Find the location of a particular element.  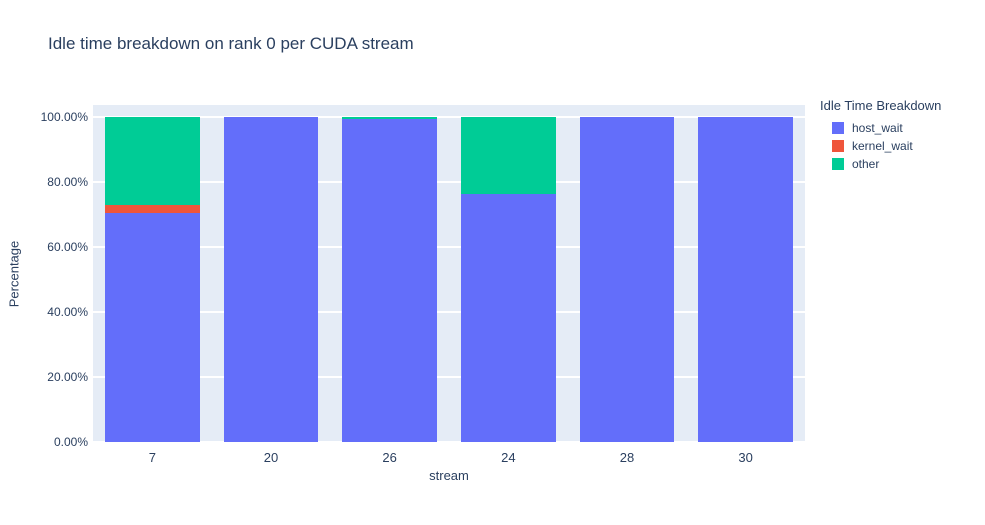

legend-item-other: other is located at coordinates (880, 164).